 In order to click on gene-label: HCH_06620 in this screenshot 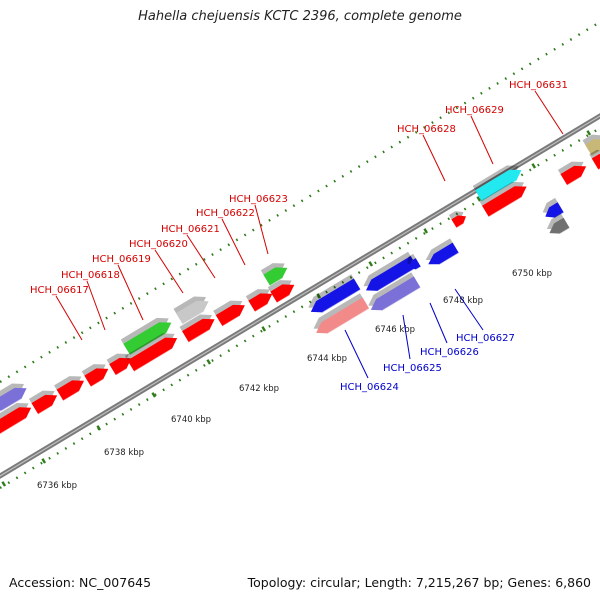, I will do `click(158, 244)`.